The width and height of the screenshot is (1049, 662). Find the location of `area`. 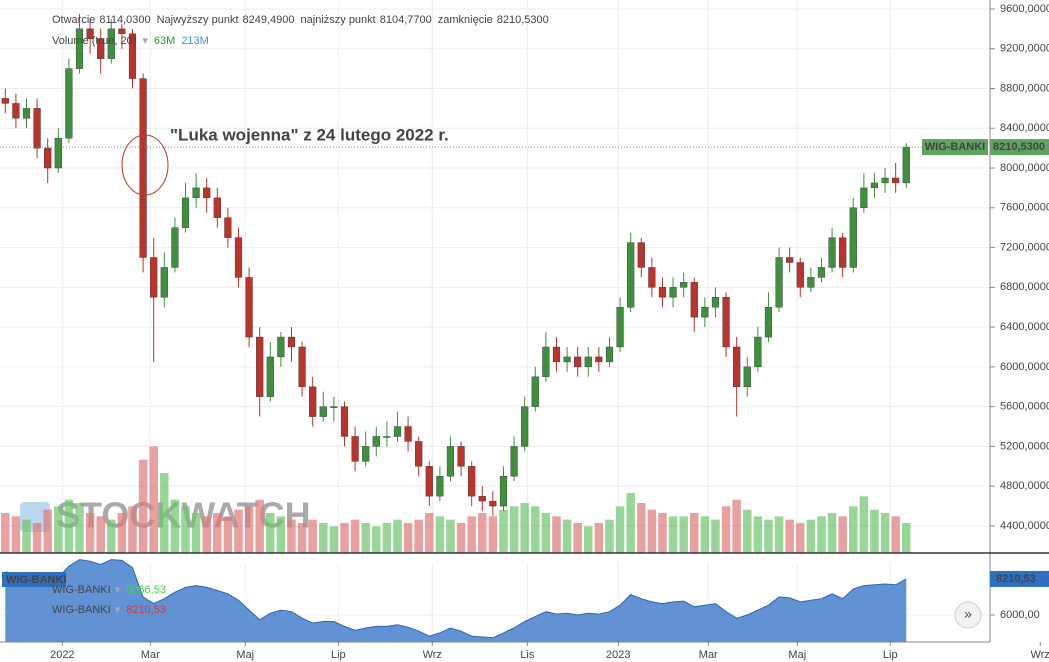

area is located at coordinates (456, 600).